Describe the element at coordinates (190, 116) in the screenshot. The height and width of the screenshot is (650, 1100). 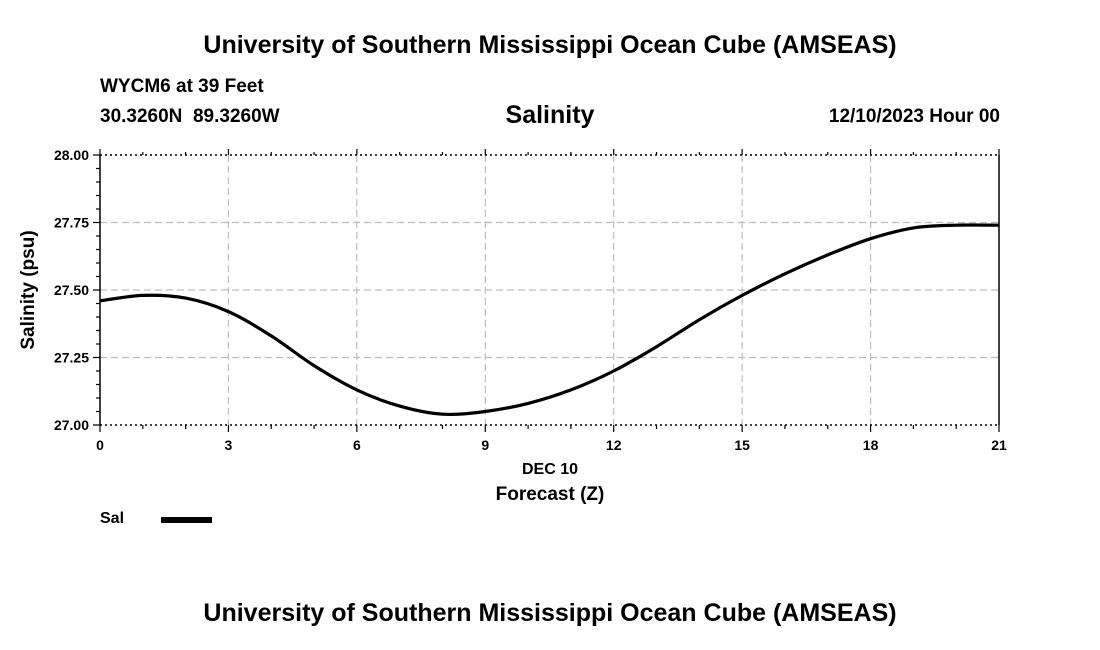
I see `coordinates-label: 30.3260N 89.3260W` at that location.